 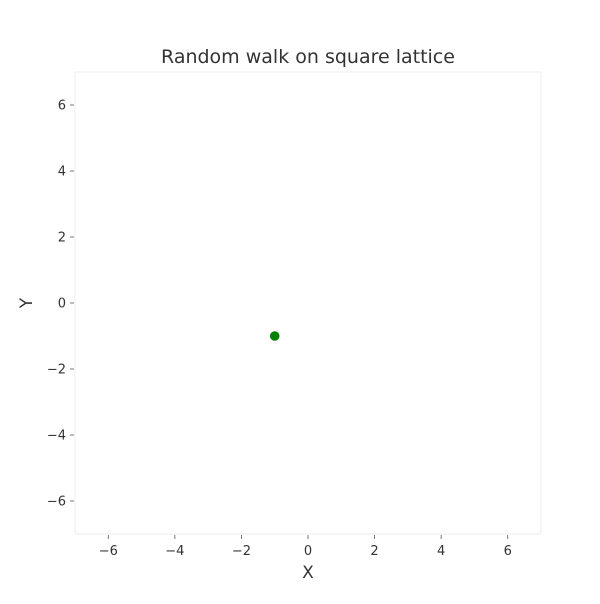 What do you see at coordinates (241, 551) in the screenshot?
I see `x-tick-label: −2` at bounding box center [241, 551].